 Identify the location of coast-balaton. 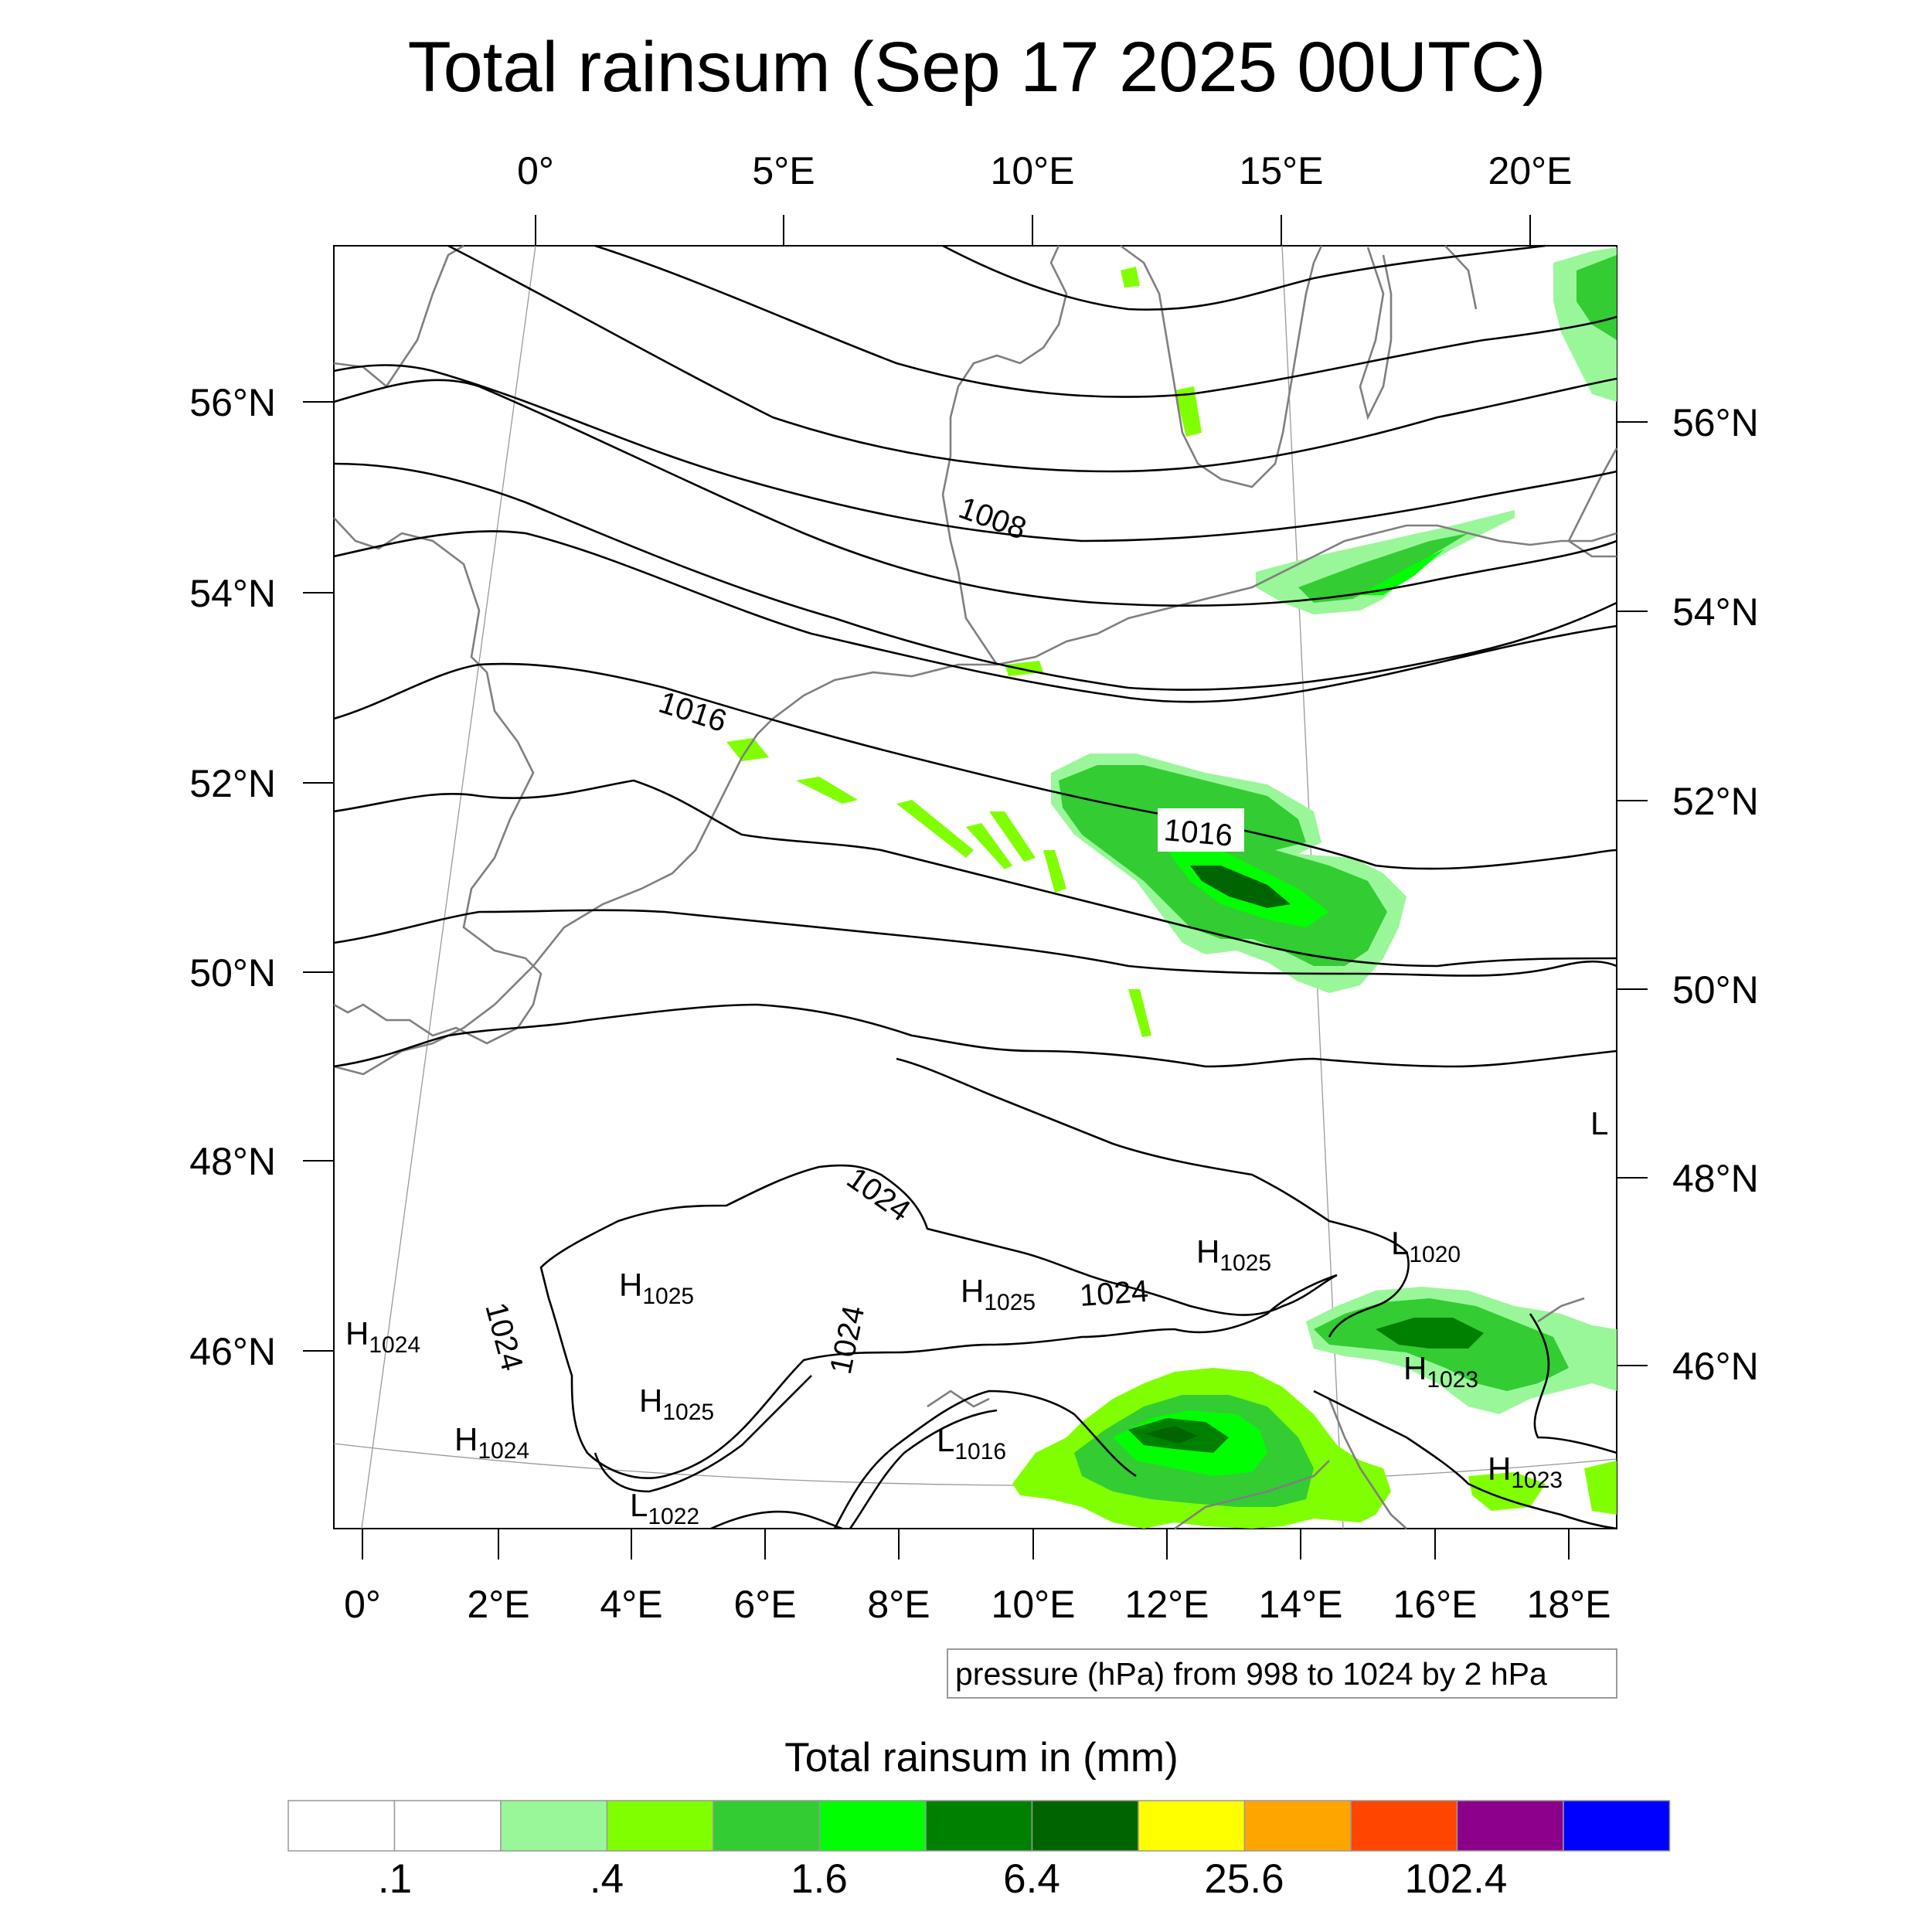
(1561, 1310).